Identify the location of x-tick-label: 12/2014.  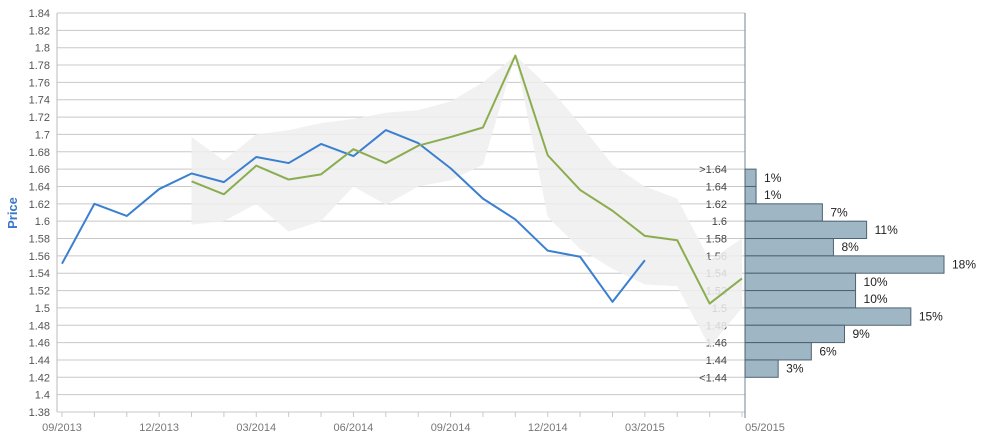
(548, 428).